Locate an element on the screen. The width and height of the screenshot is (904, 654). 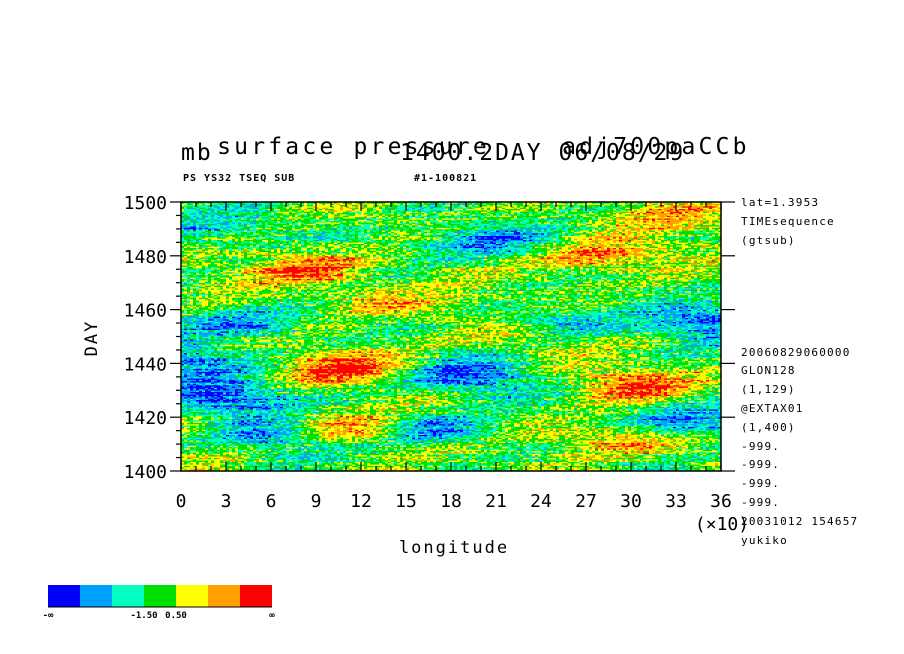
y-tick-label: 1500 is located at coordinates (145, 203).